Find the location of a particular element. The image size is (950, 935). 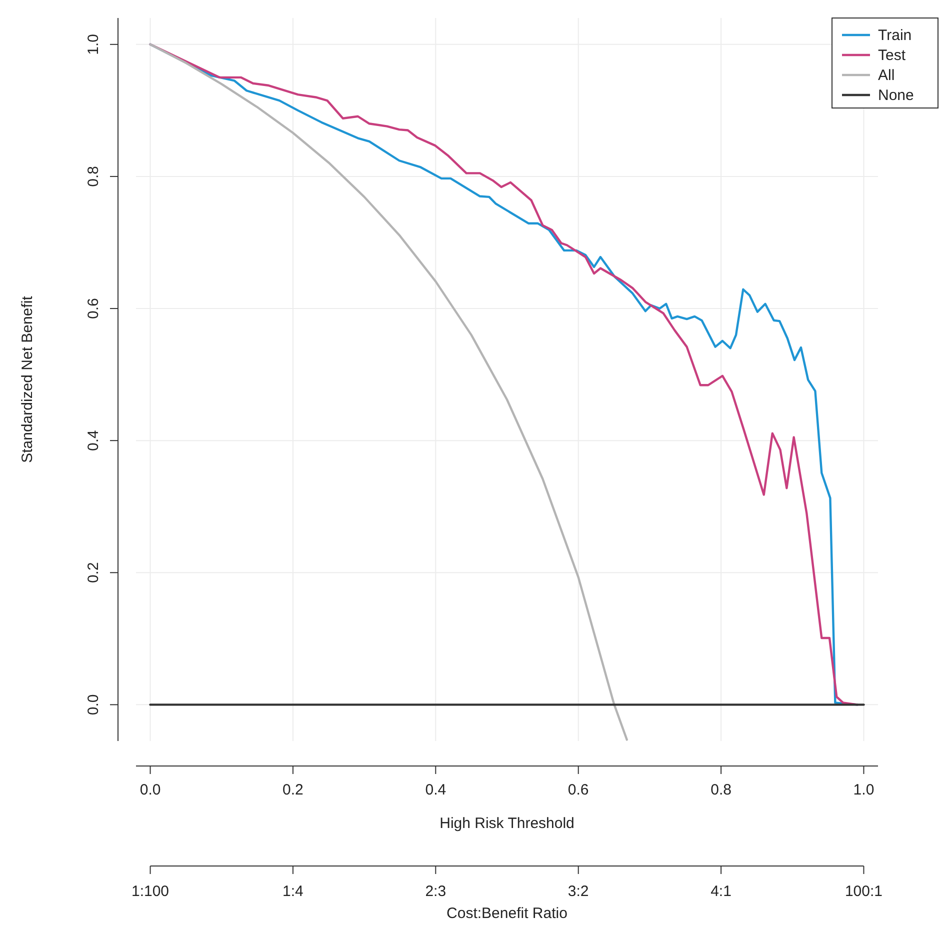

legend-label: None is located at coordinates (896, 95).